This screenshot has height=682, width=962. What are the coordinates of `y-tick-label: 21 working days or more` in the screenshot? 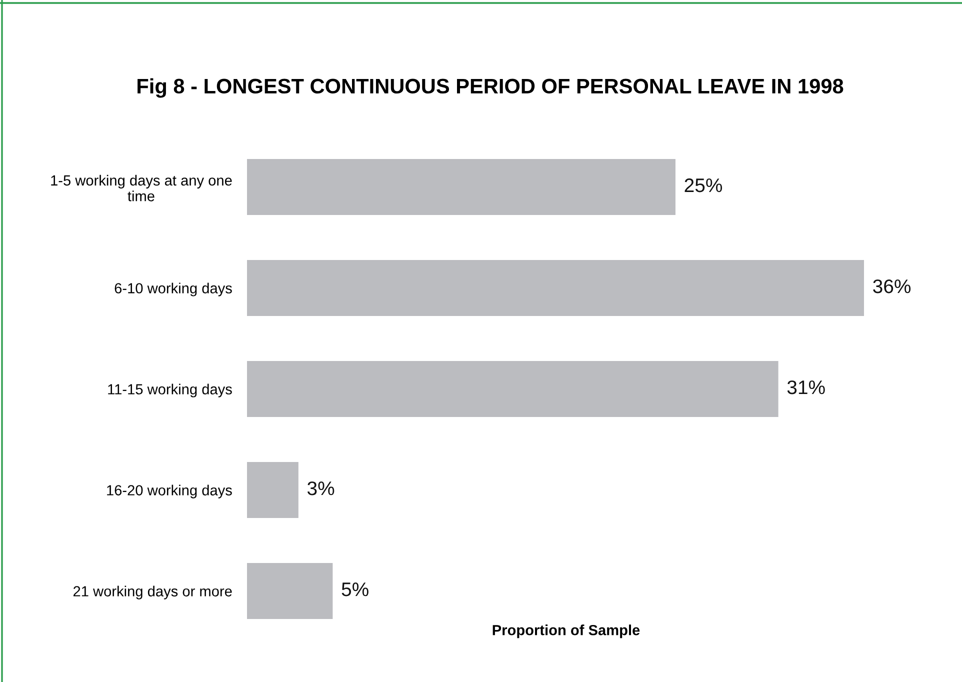 It's located at (152, 593).